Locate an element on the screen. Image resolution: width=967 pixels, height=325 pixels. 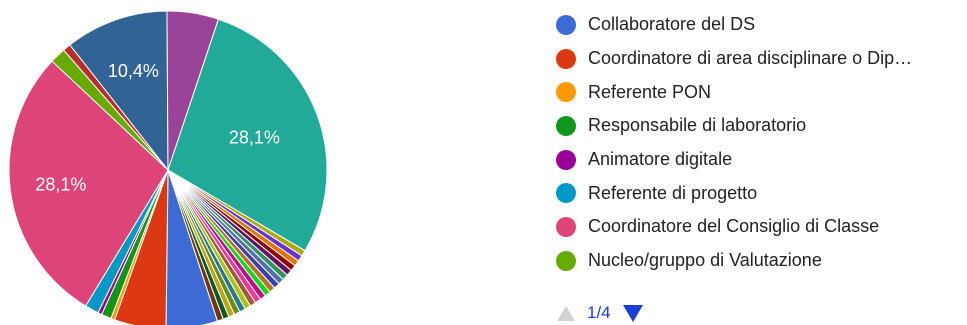
legend-label: Collaboratore del DS is located at coordinates (672, 24).